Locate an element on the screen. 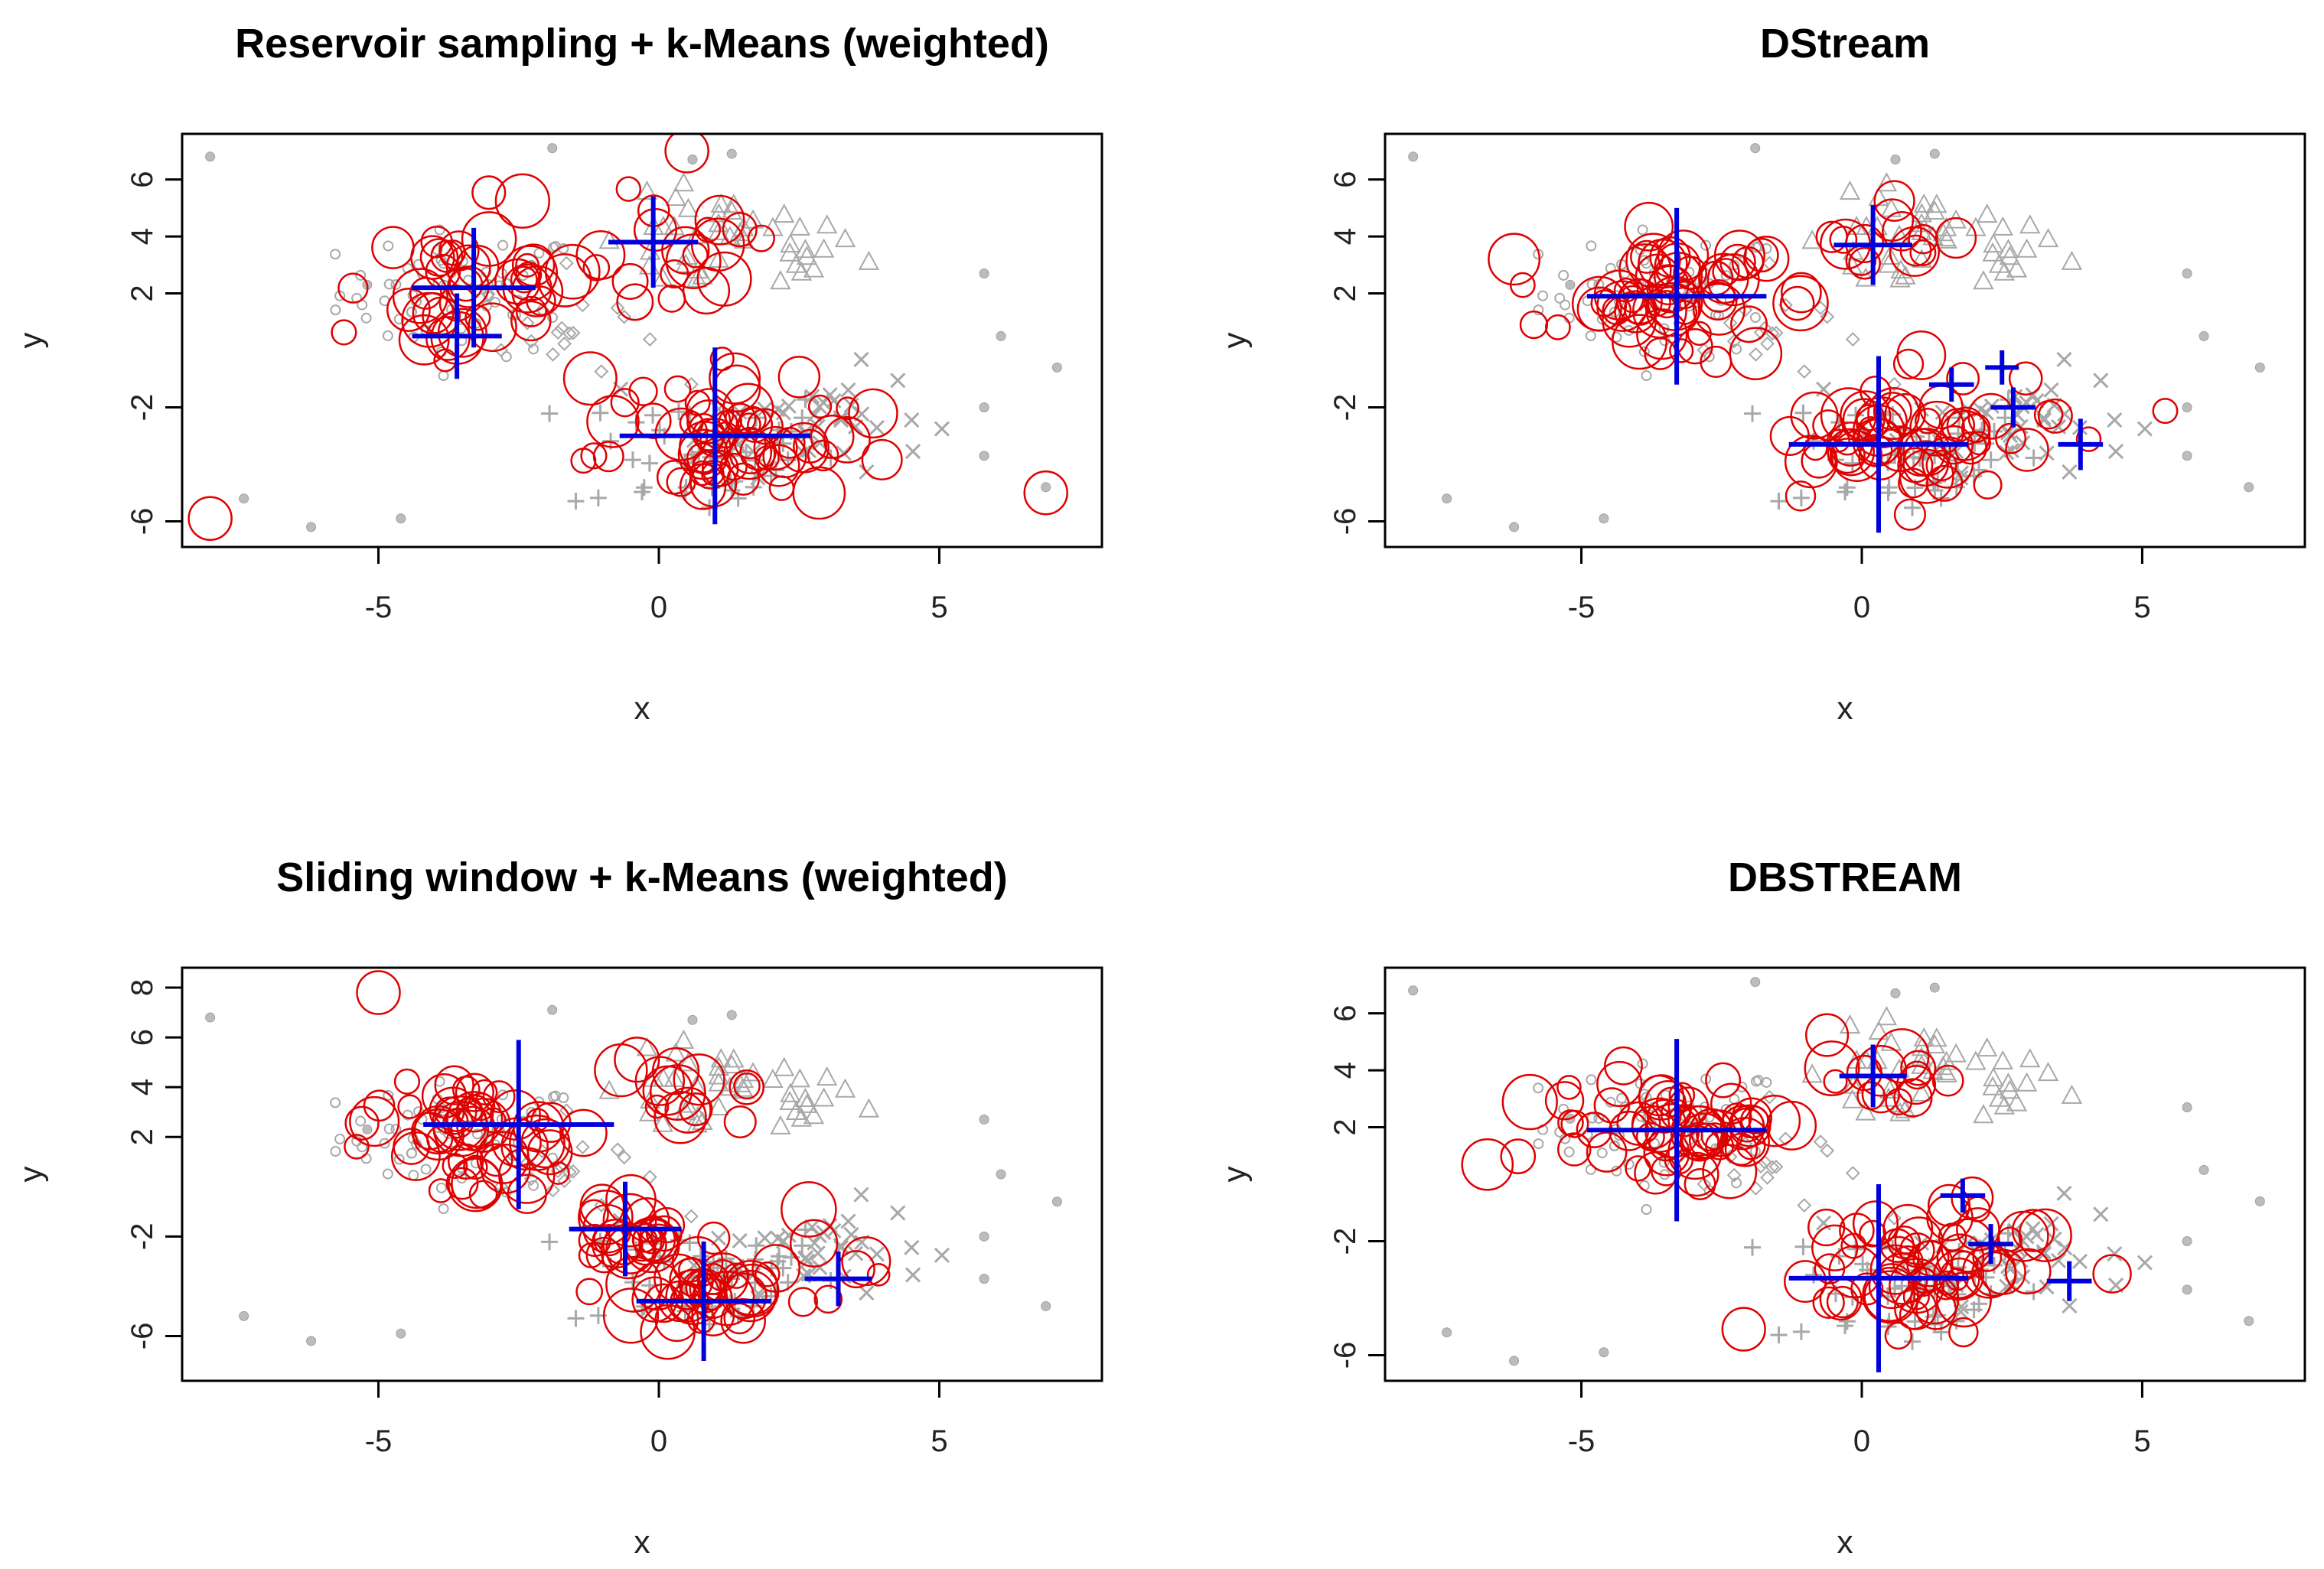 Image resolution: width=2324 pixels, height=1569 pixels. y-tick-label: -2 is located at coordinates (1345, 1241).